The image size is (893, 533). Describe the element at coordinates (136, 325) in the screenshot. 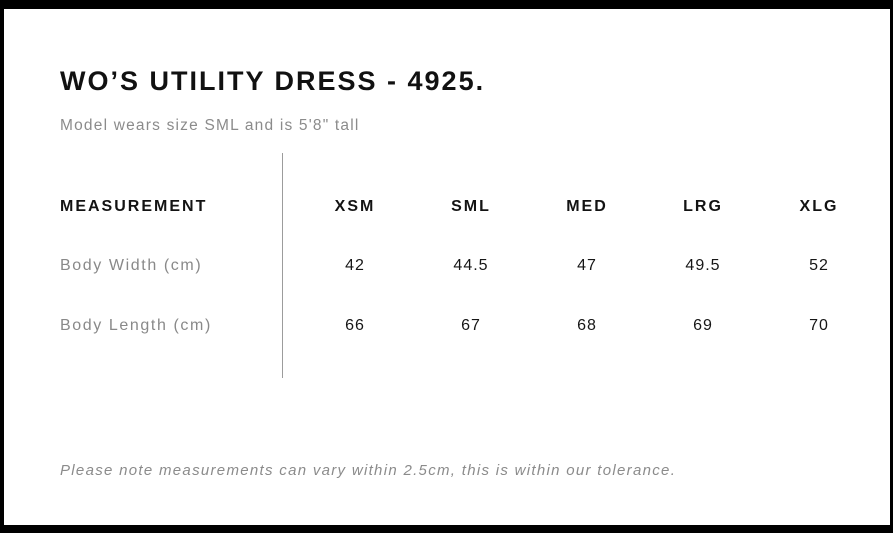

I see `row-label-body-length: Body Length (cm)` at that location.